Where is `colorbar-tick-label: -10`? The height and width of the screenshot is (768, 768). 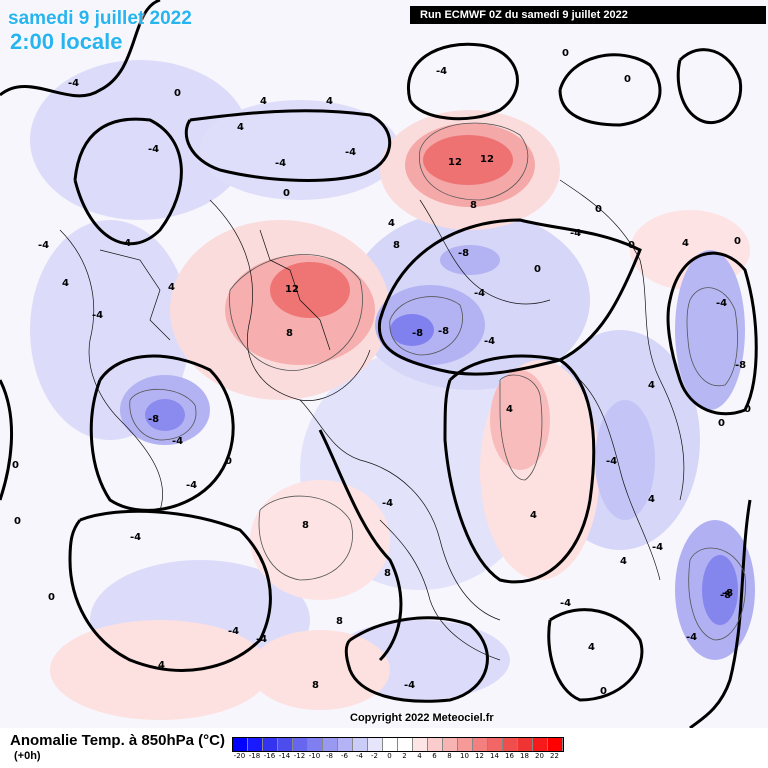
colorbar-tick-label: -10 is located at coordinates (314, 756).